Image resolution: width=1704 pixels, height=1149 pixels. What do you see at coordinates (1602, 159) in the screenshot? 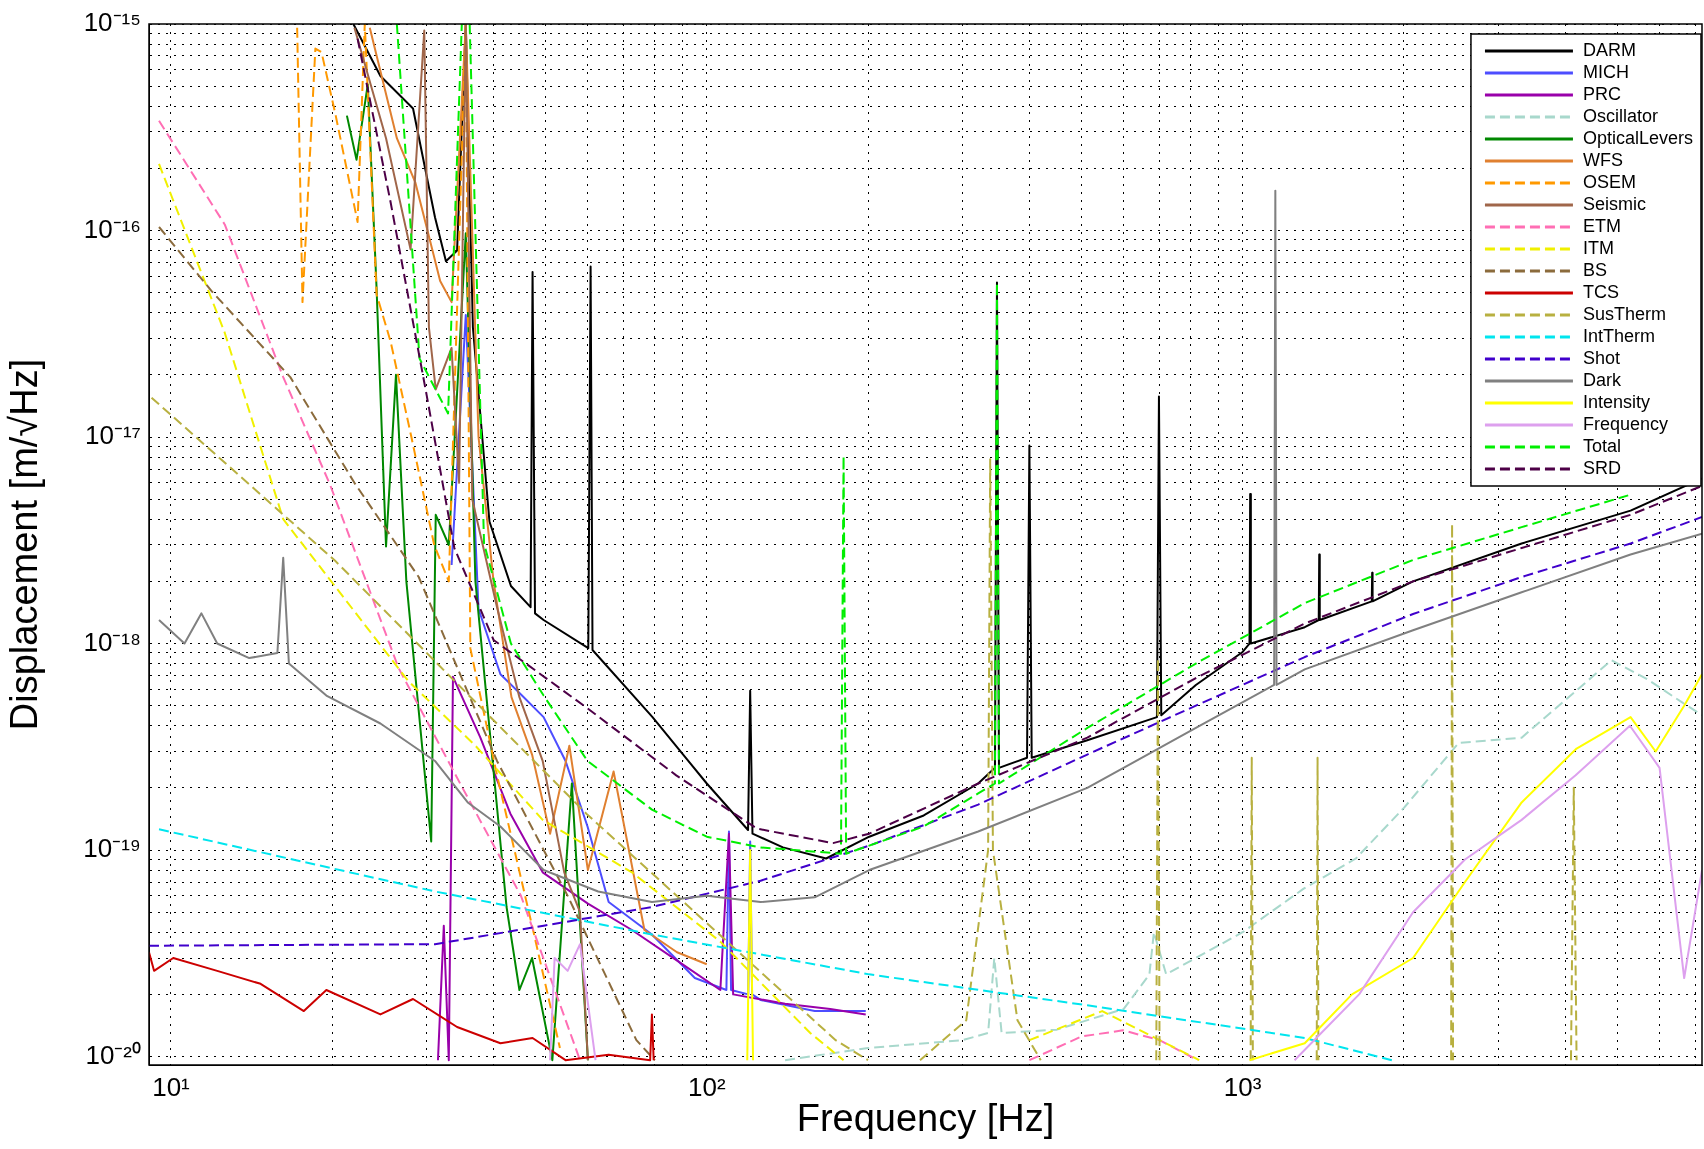
I see `legend-label: WFS` at bounding box center [1602, 159].